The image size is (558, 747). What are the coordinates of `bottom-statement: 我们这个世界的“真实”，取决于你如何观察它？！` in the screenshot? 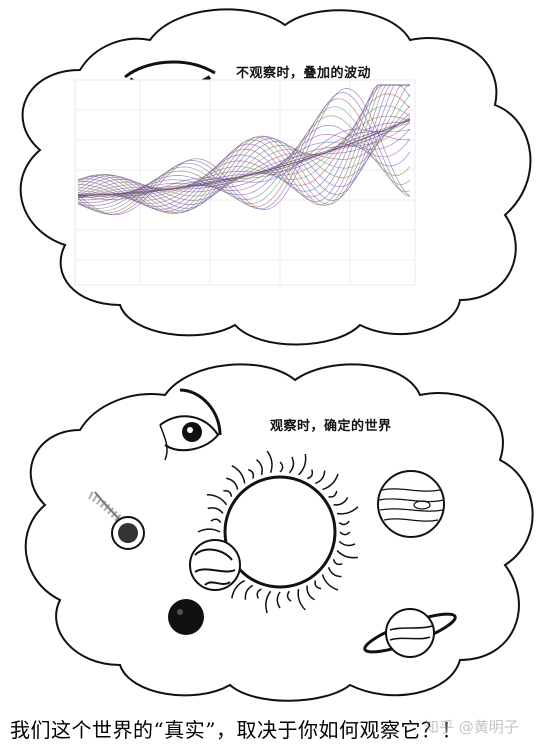 It's located at (236, 730).